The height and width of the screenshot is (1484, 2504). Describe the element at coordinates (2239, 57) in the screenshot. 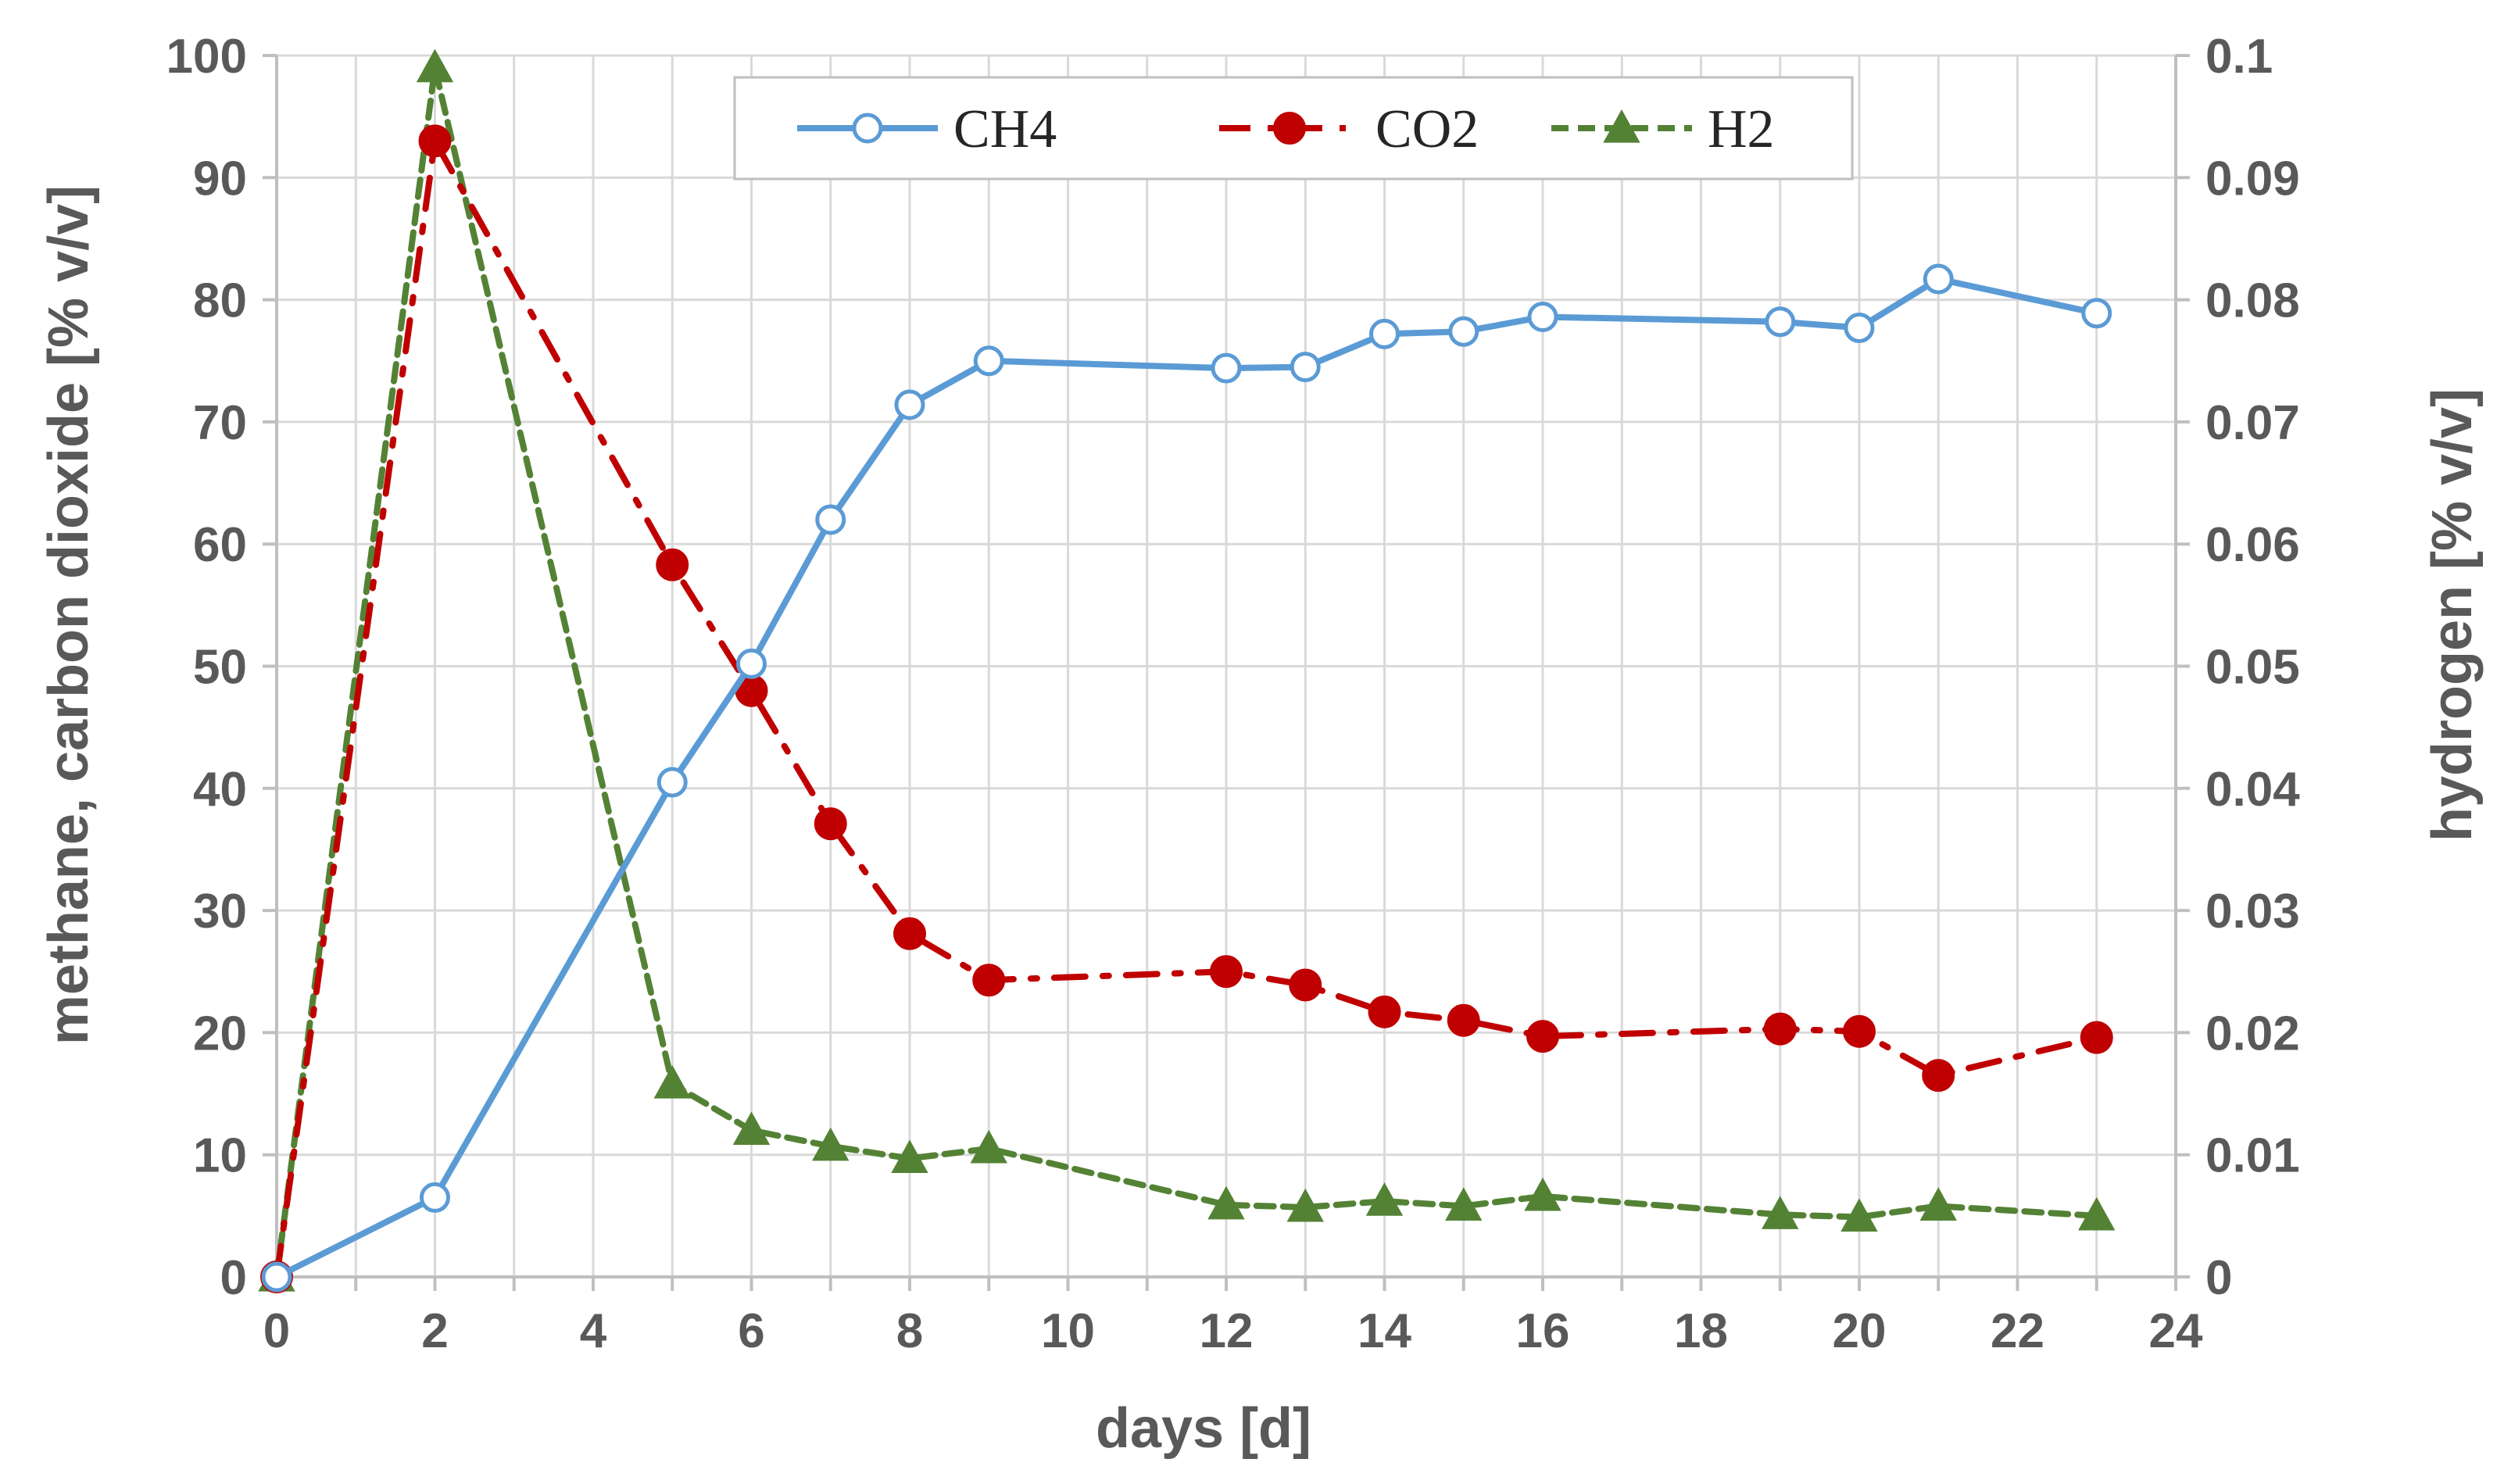

I see `y2-tick-label: 0.1` at that location.